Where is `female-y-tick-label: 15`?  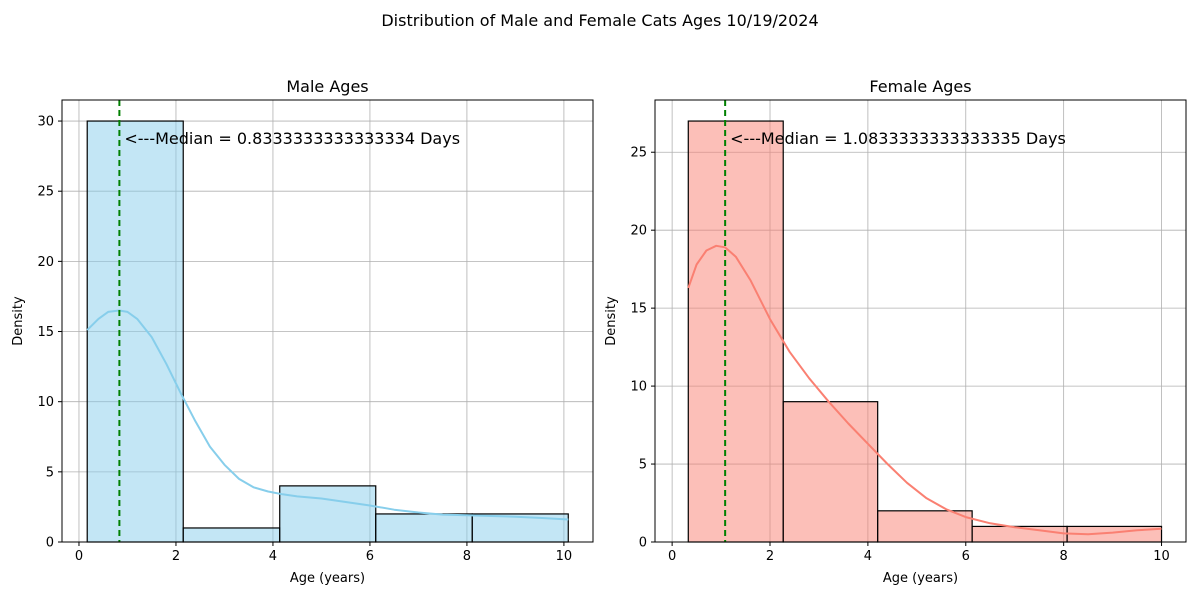
female-y-tick-label: 15 is located at coordinates (638, 309).